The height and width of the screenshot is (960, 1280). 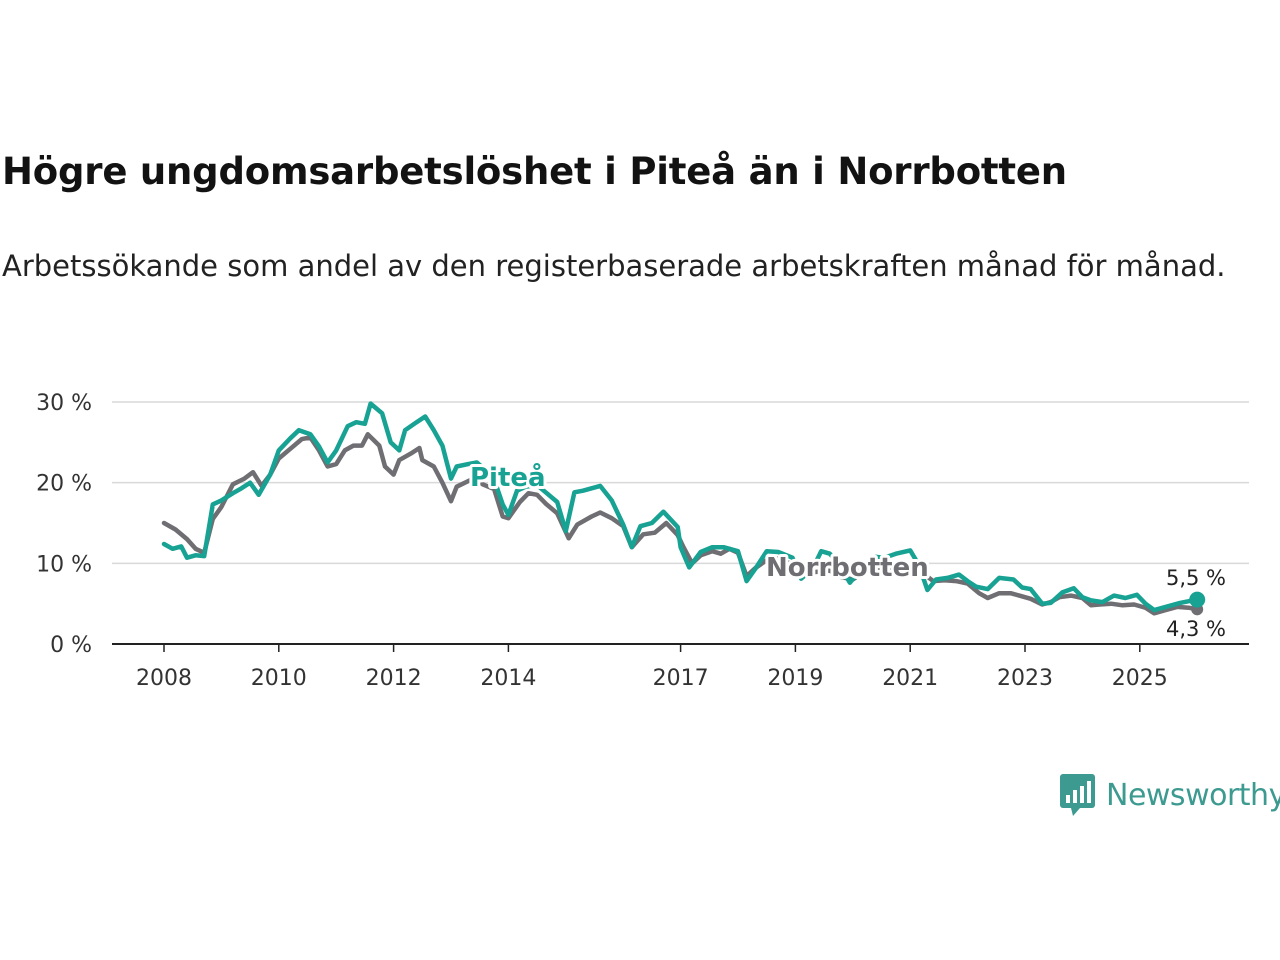 I want to click on y-tick-label: 30 %, so click(x=64, y=403).